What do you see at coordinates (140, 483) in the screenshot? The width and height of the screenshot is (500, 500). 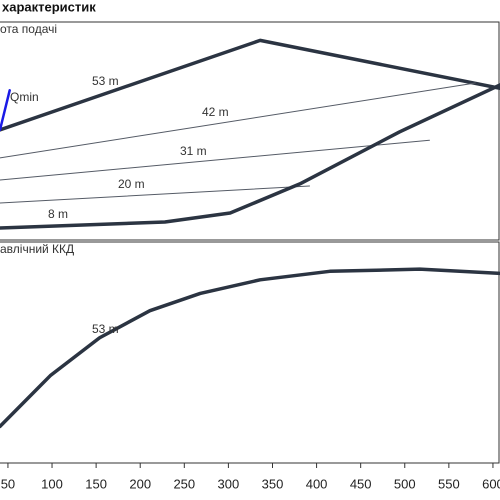 I see `x-tick-label: 200` at bounding box center [140, 483].